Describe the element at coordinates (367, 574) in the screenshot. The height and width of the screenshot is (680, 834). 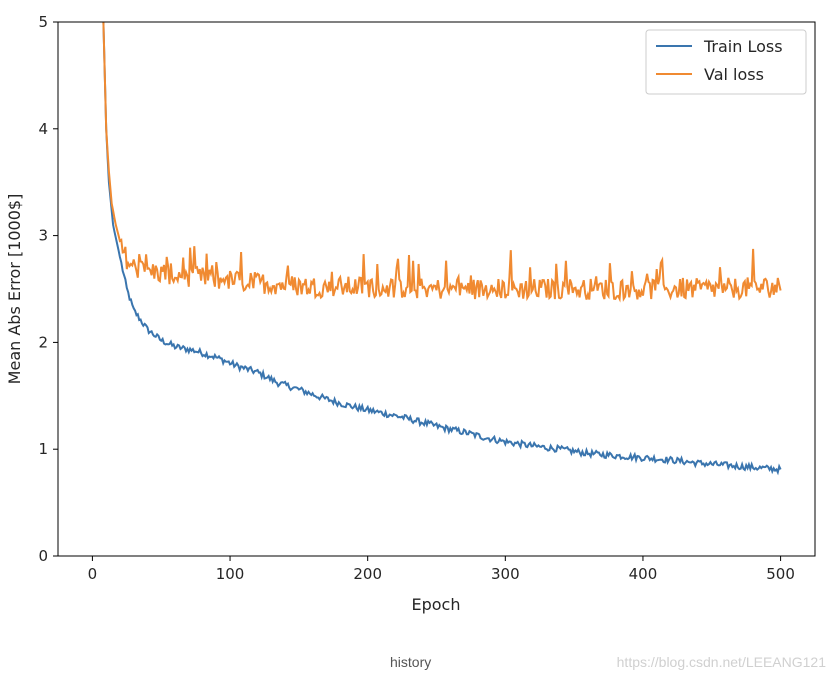
I see `x-tick-label-200: 200` at that location.